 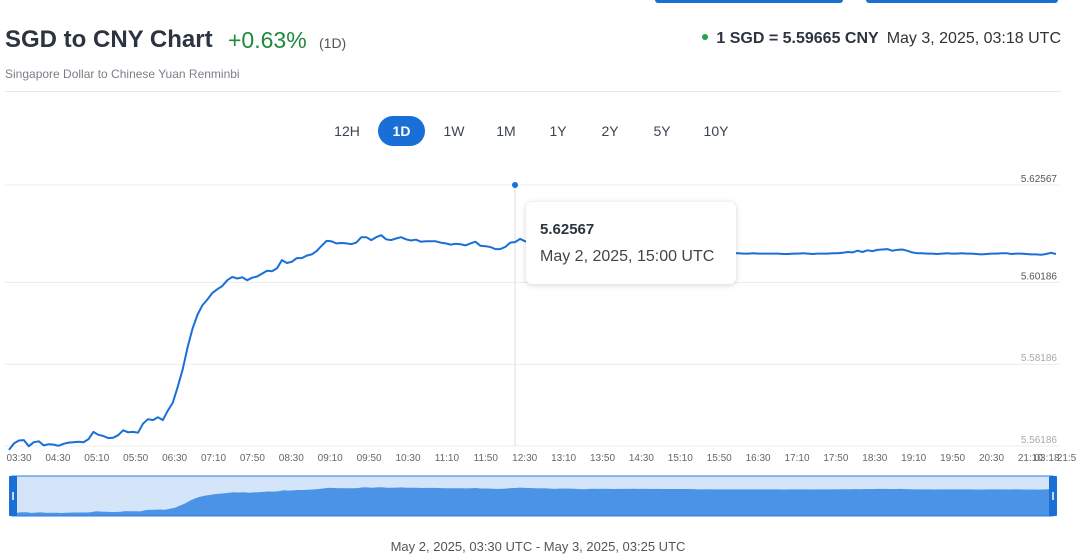 What do you see at coordinates (96, 458) in the screenshot?
I see `x-tick-label: 05:10` at bounding box center [96, 458].